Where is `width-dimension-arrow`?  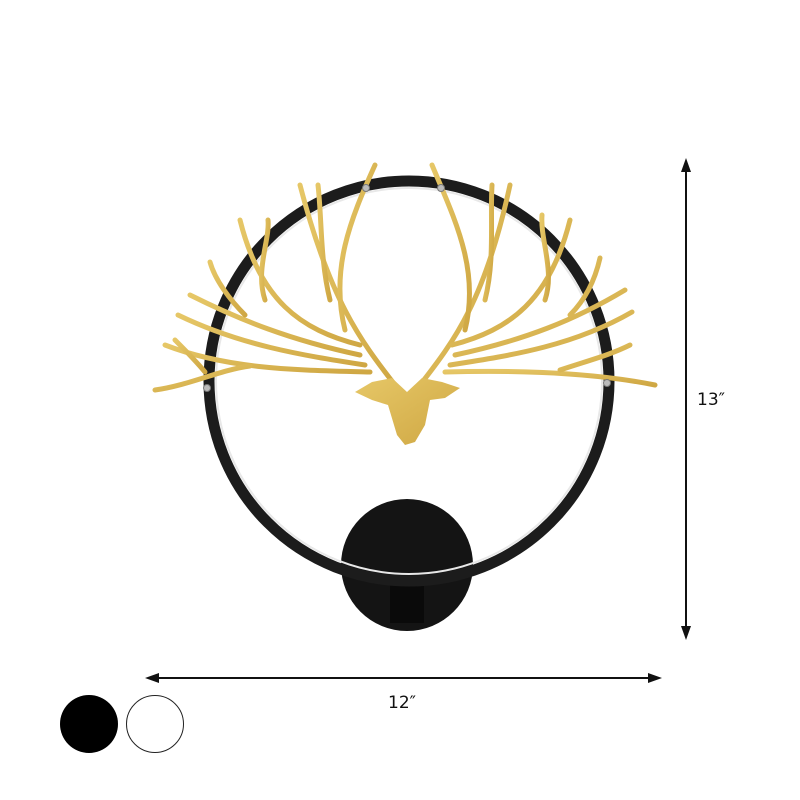 width-dimension-arrow is located at coordinates (403, 678).